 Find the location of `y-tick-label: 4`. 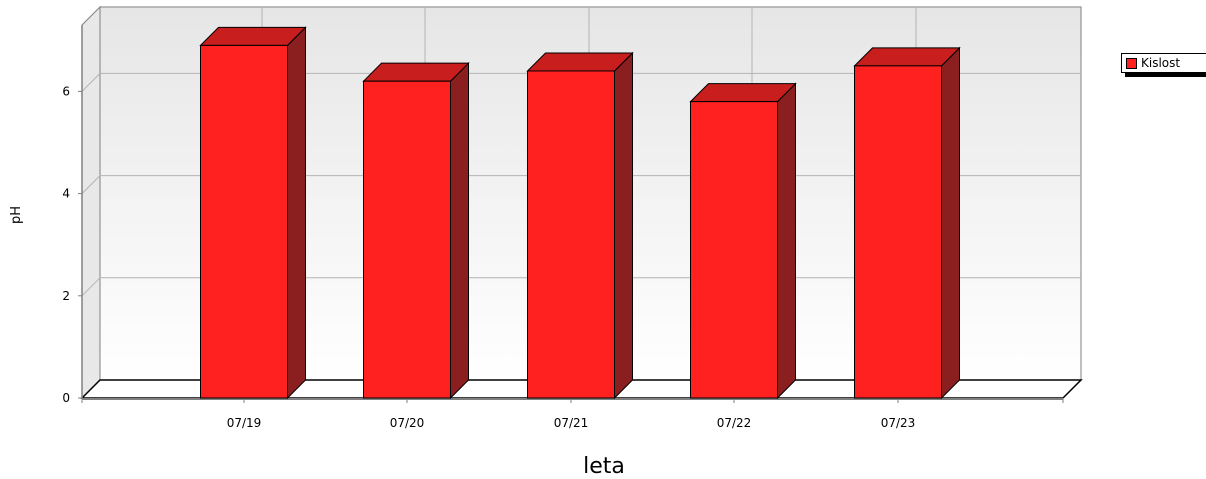

y-tick-label: 4 is located at coordinates (66, 194).